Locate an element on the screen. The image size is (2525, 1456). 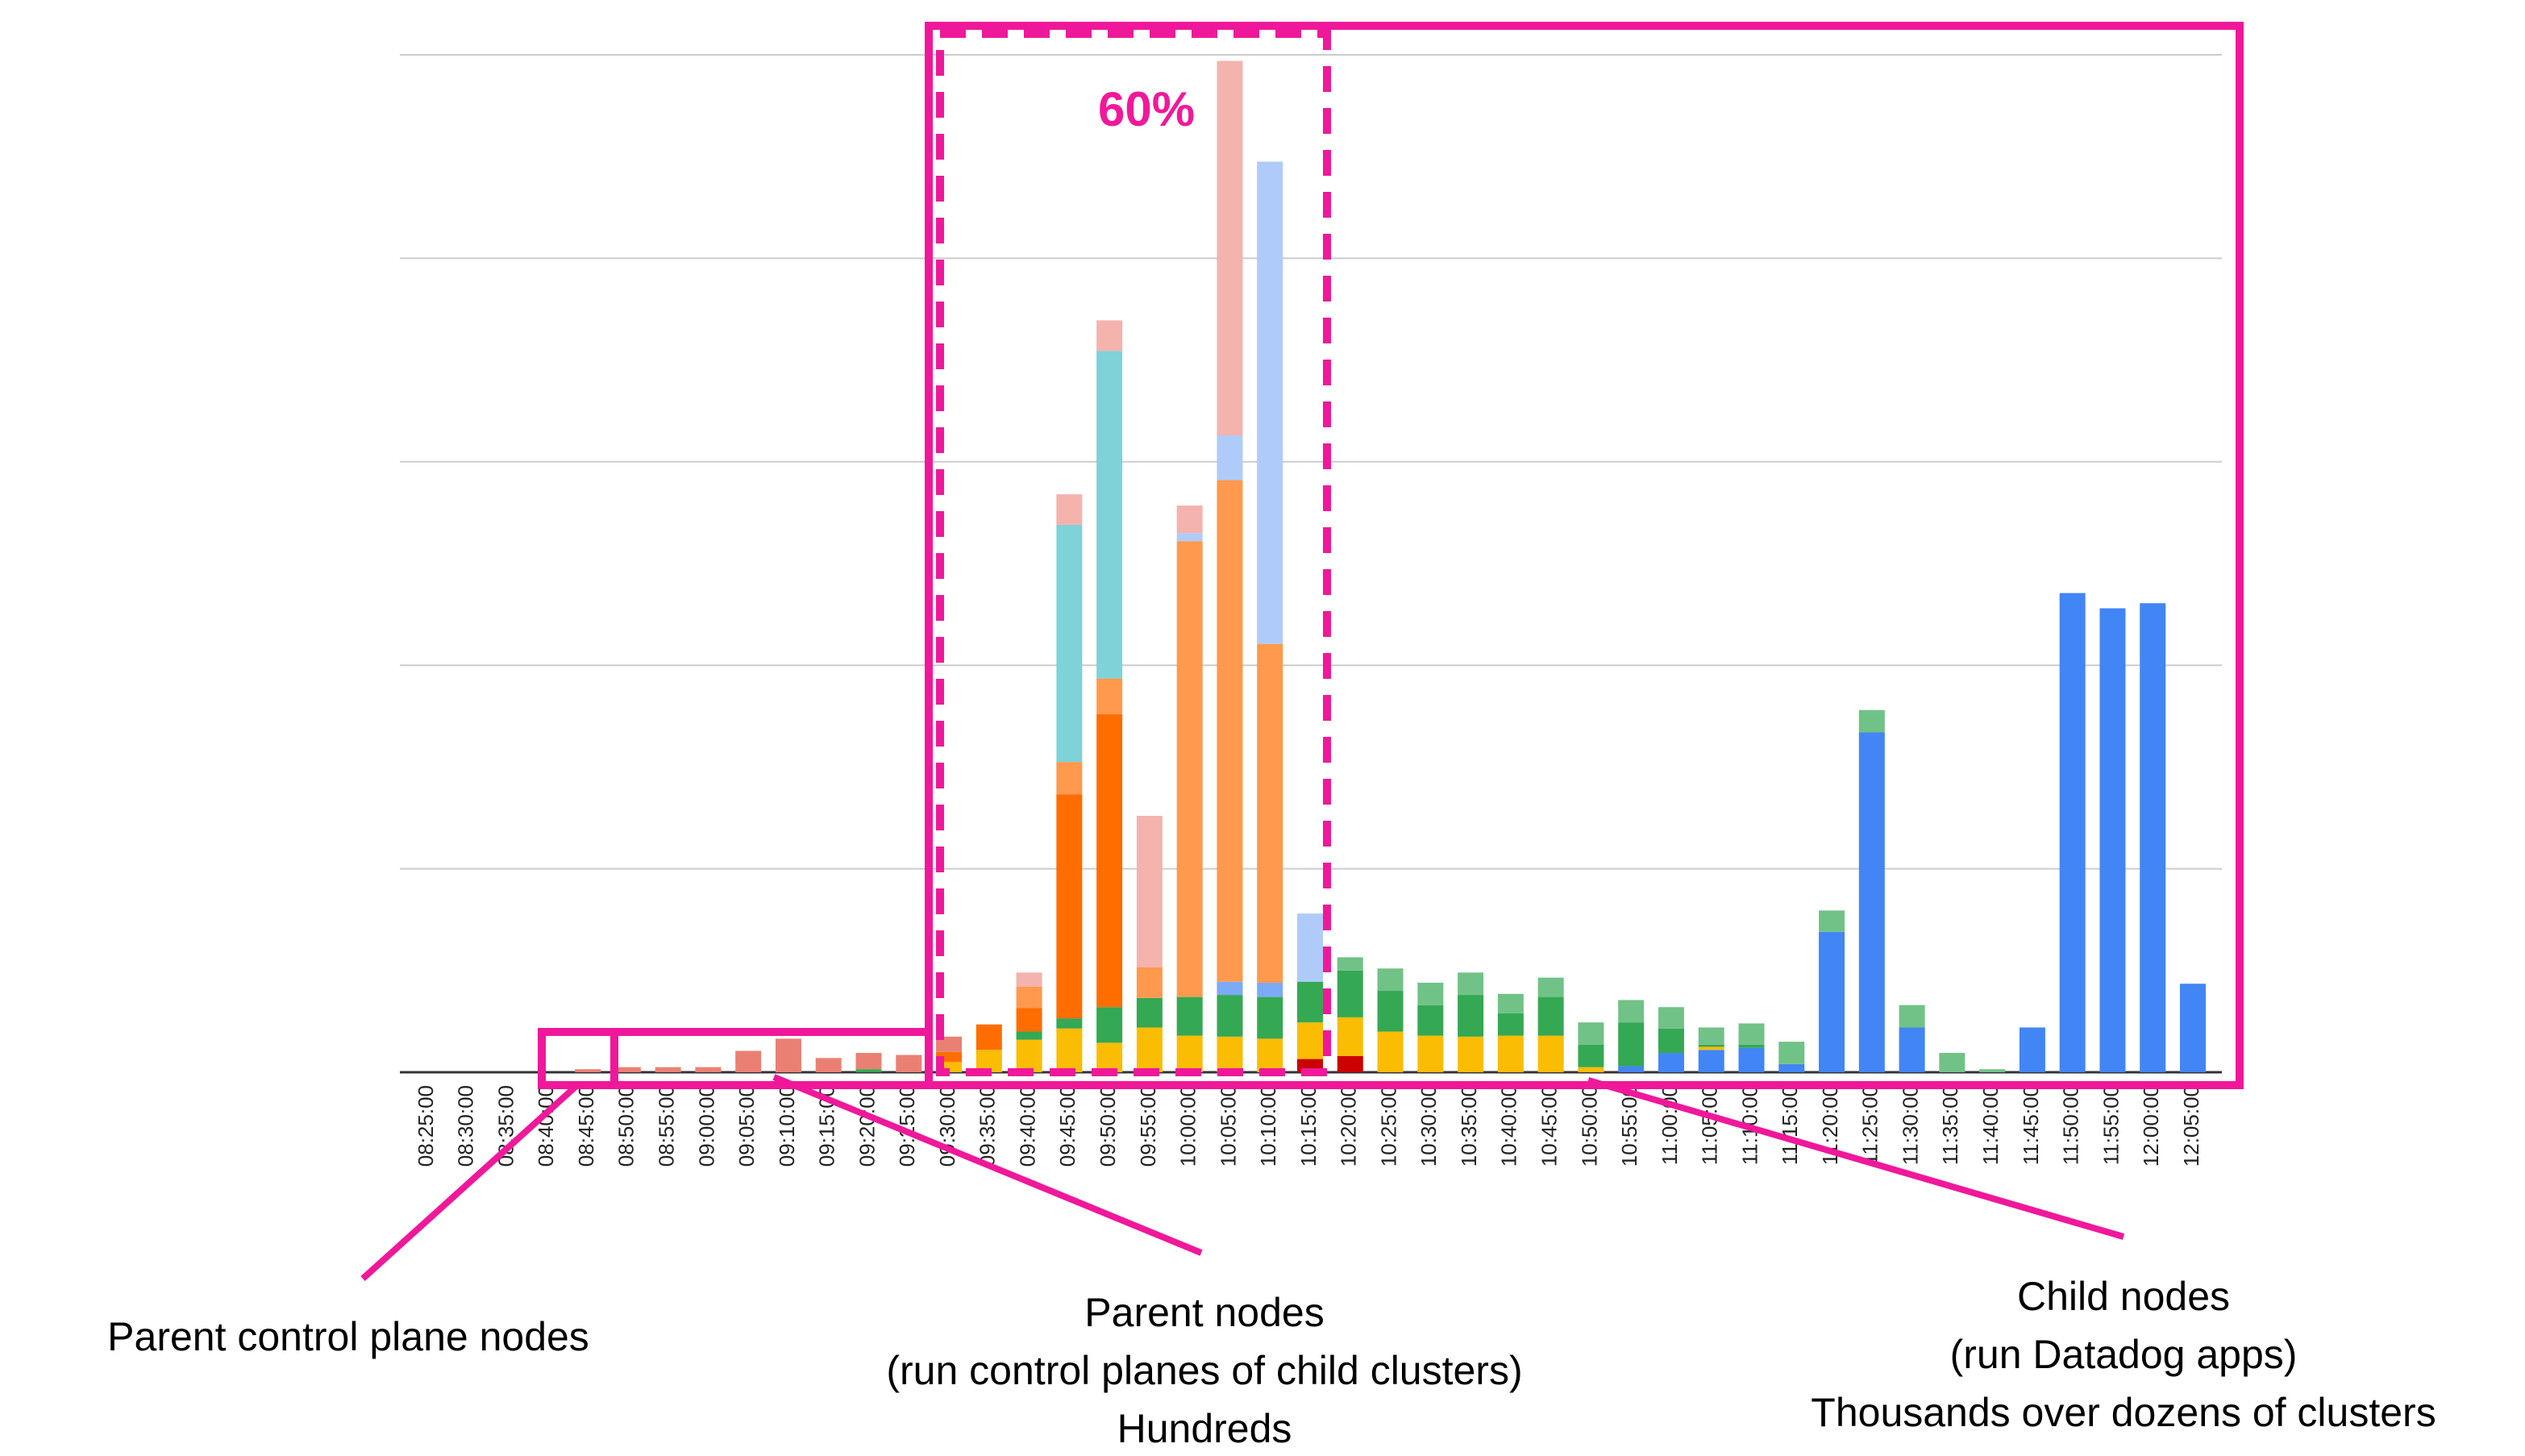
x-tick-label: 11:55:00 is located at coordinates (2111, 1125).